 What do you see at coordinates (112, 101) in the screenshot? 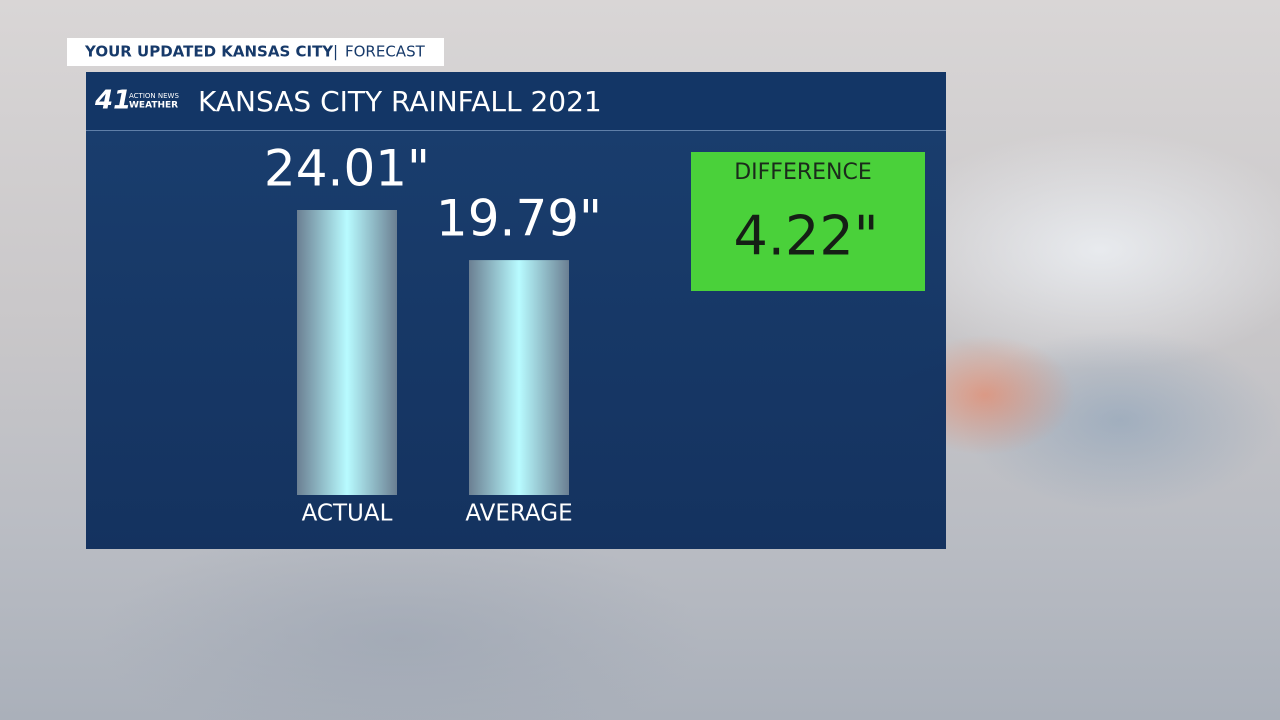
I see `logo-number: 41` at bounding box center [112, 101].